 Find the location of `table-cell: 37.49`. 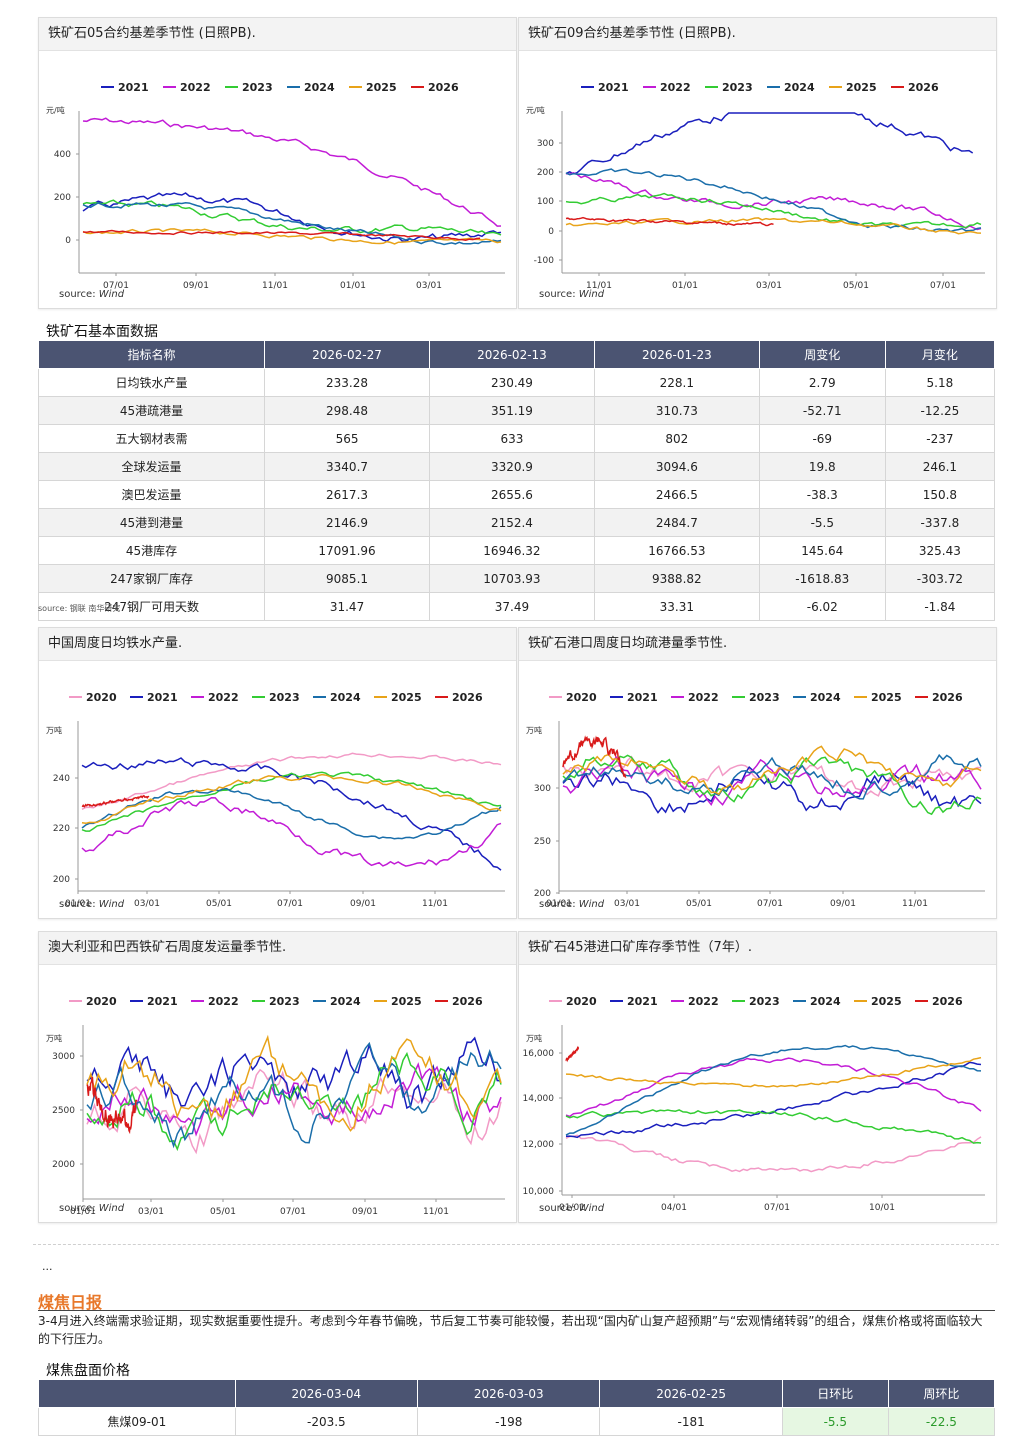

table-cell: 37.49 is located at coordinates (511, 606).